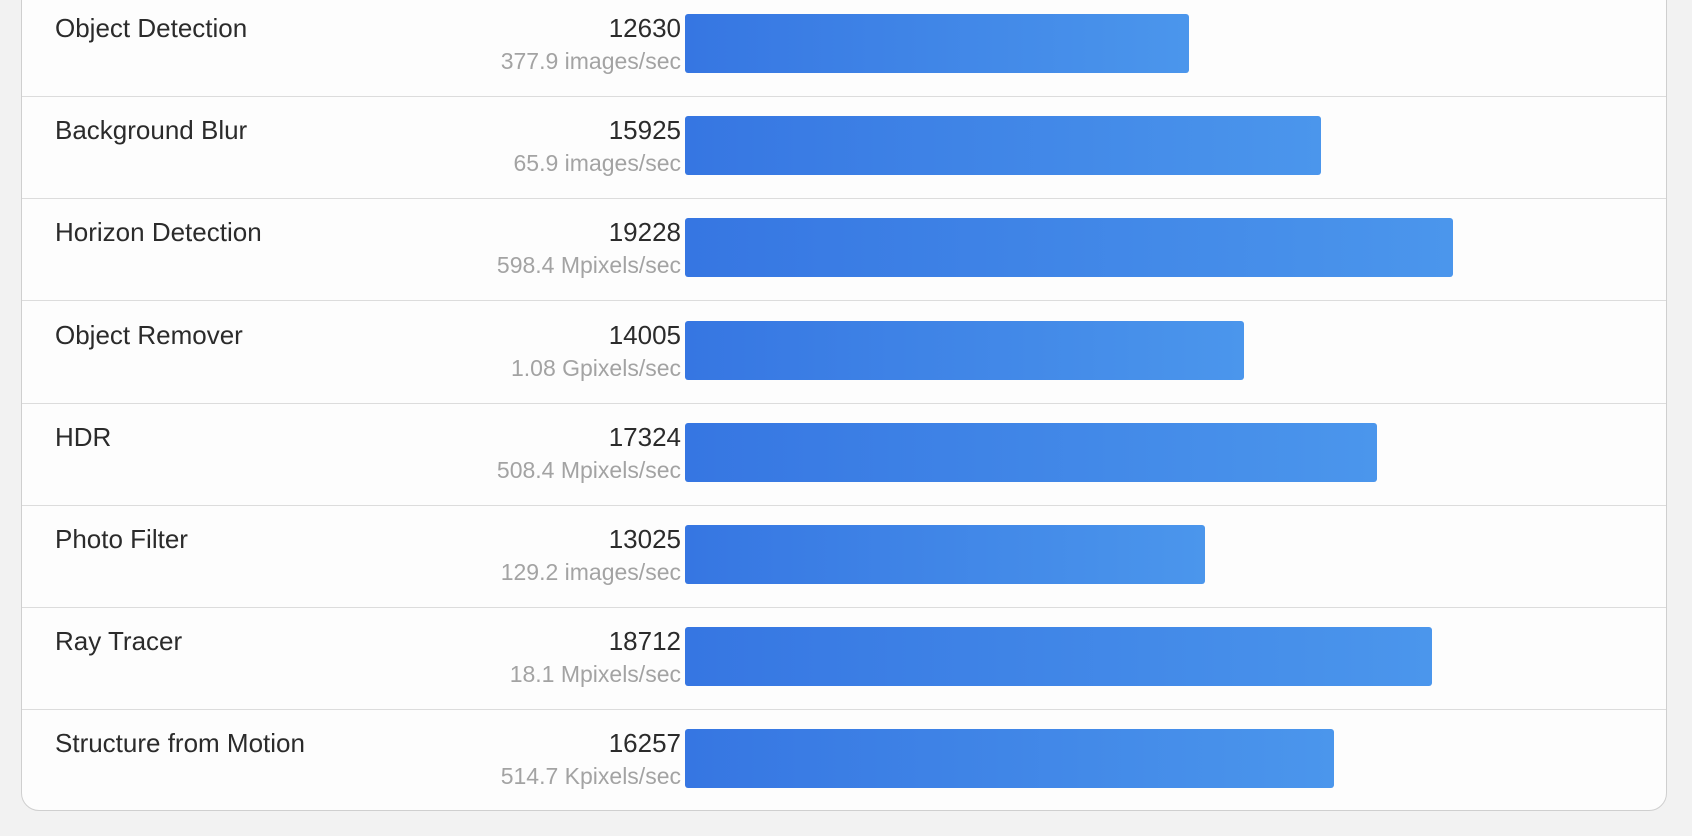 This screenshot has width=1692, height=836. What do you see at coordinates (149, 334) in the screenshot?
I see `workload-name: Object Remover` at bounding box center [149, 334].